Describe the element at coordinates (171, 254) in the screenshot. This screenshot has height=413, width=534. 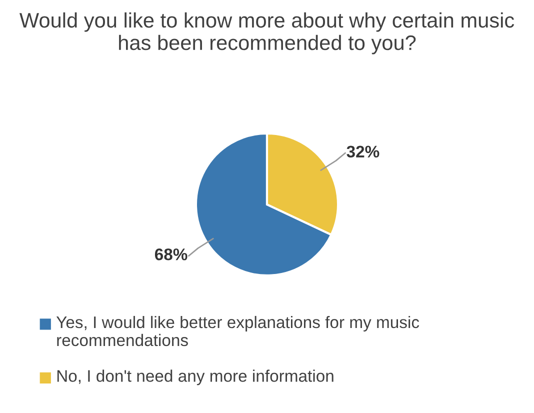
I see `data-label: 68%` at that location.